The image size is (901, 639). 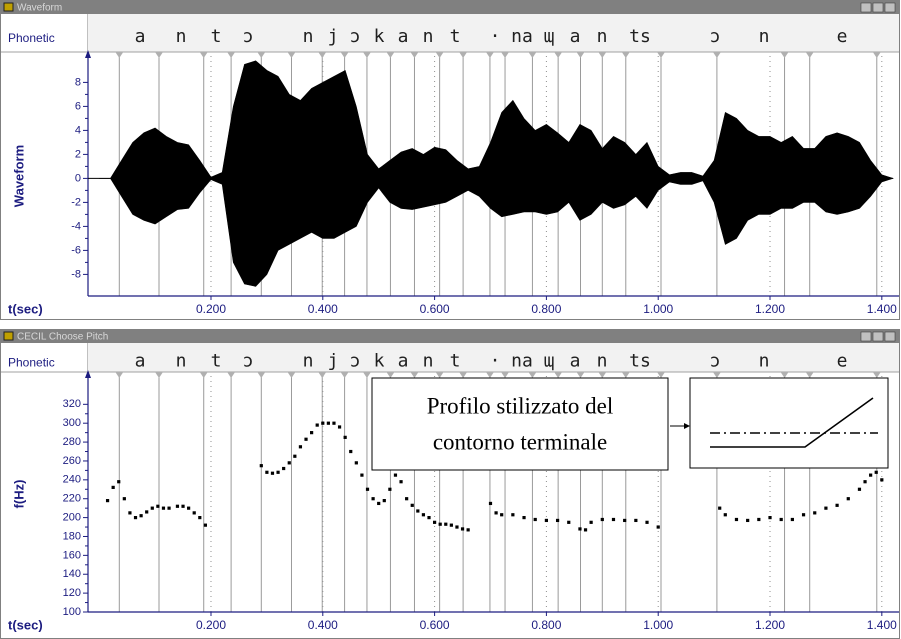 I want to click on title-bar, so click(x=450, y=336).